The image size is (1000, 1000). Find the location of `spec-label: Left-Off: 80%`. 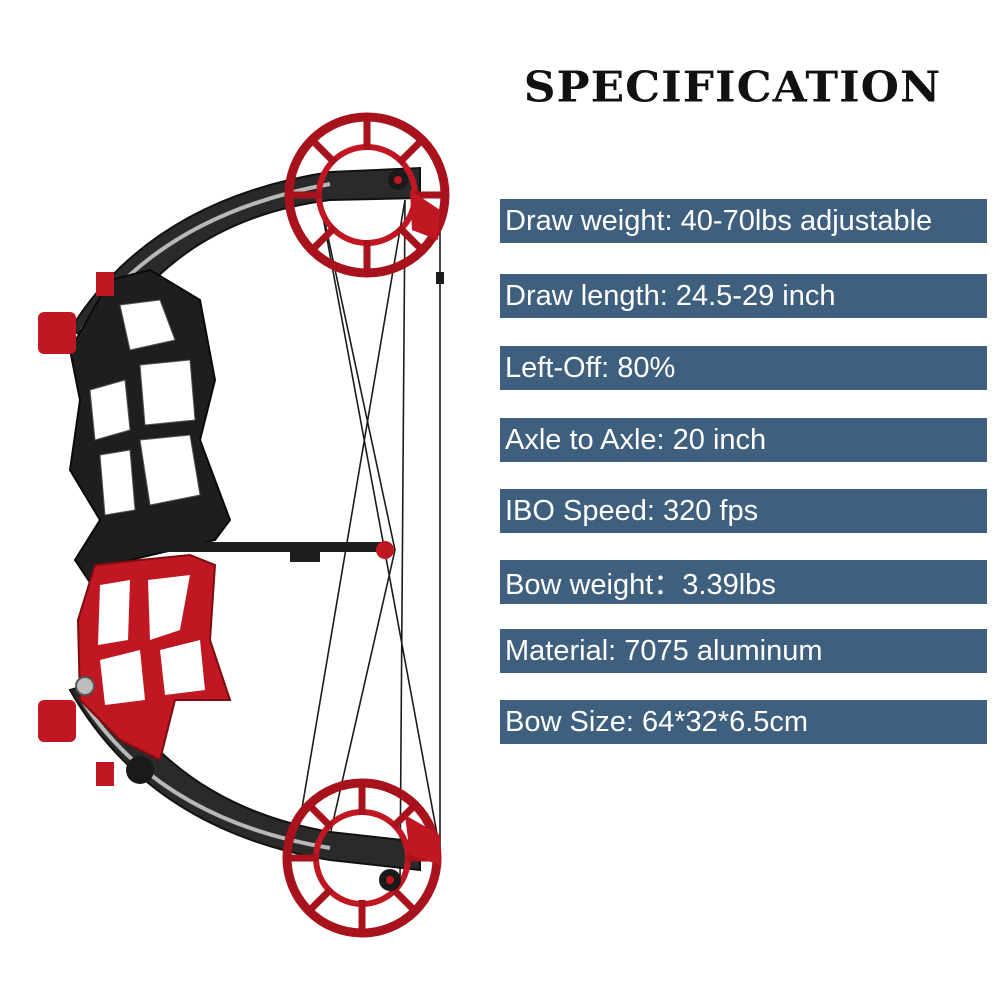

spec-label: Left-Off: 80% is located at coordinates (590, 367).